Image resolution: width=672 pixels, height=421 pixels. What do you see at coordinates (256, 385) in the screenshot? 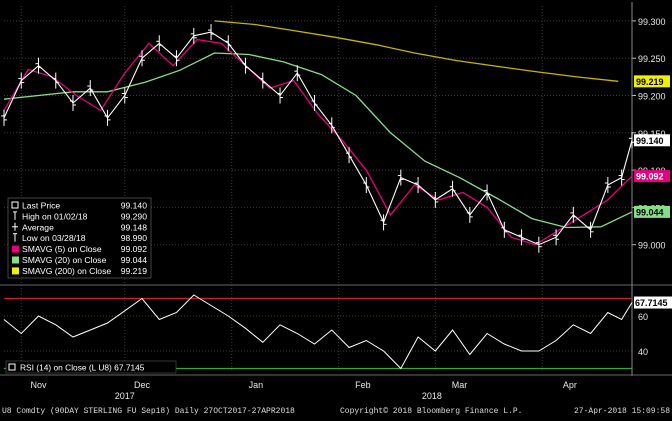
I see `x-month-label: Jan` at bounding box center [256, 385].